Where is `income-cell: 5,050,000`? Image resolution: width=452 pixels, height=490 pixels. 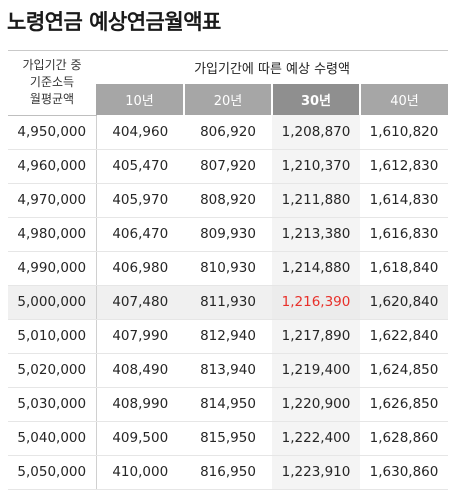 income-cell: 5,050,000 is located at coordinates (52, 472).